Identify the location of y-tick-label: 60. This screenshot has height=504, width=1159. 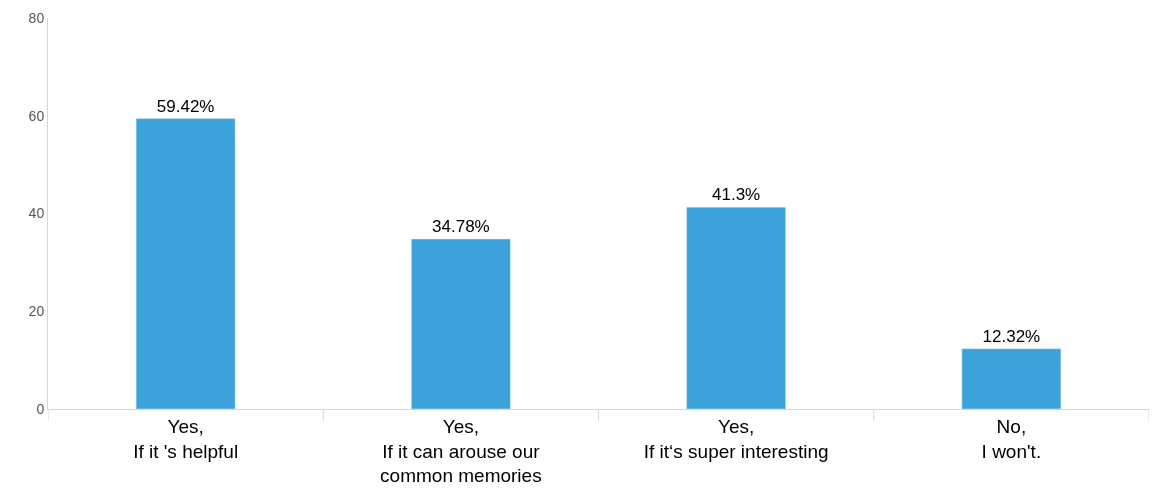
(36, 115).